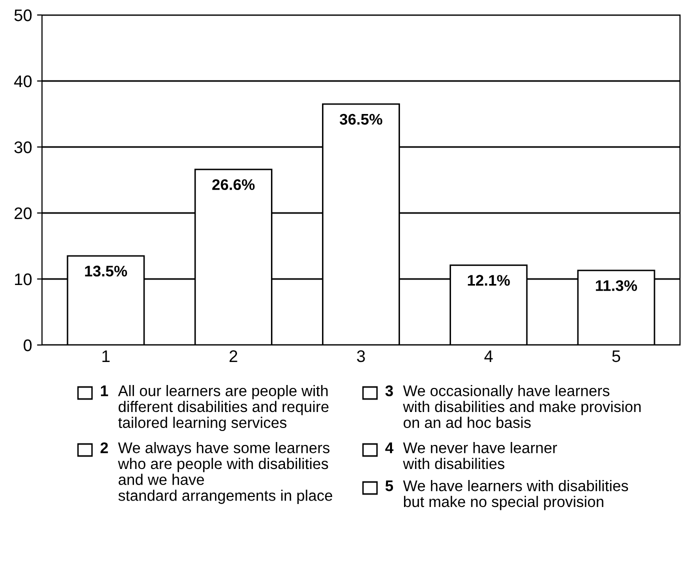  I want to click on data-label: 26.6%, so click(233, 184).